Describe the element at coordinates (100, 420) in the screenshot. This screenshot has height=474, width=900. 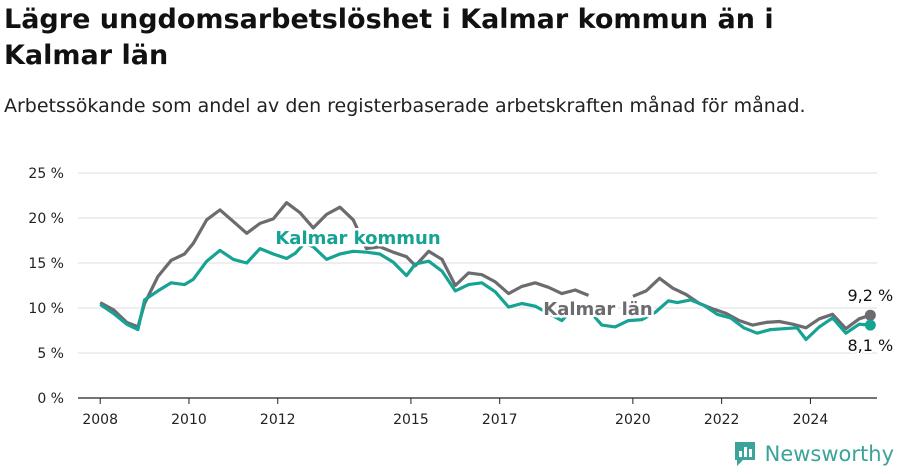
I see `x-tick-label: 2008` at that location.